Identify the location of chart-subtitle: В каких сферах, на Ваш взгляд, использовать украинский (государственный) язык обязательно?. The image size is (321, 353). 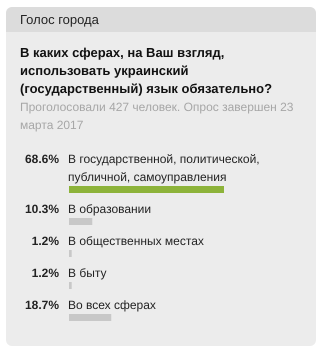
(146, 70).